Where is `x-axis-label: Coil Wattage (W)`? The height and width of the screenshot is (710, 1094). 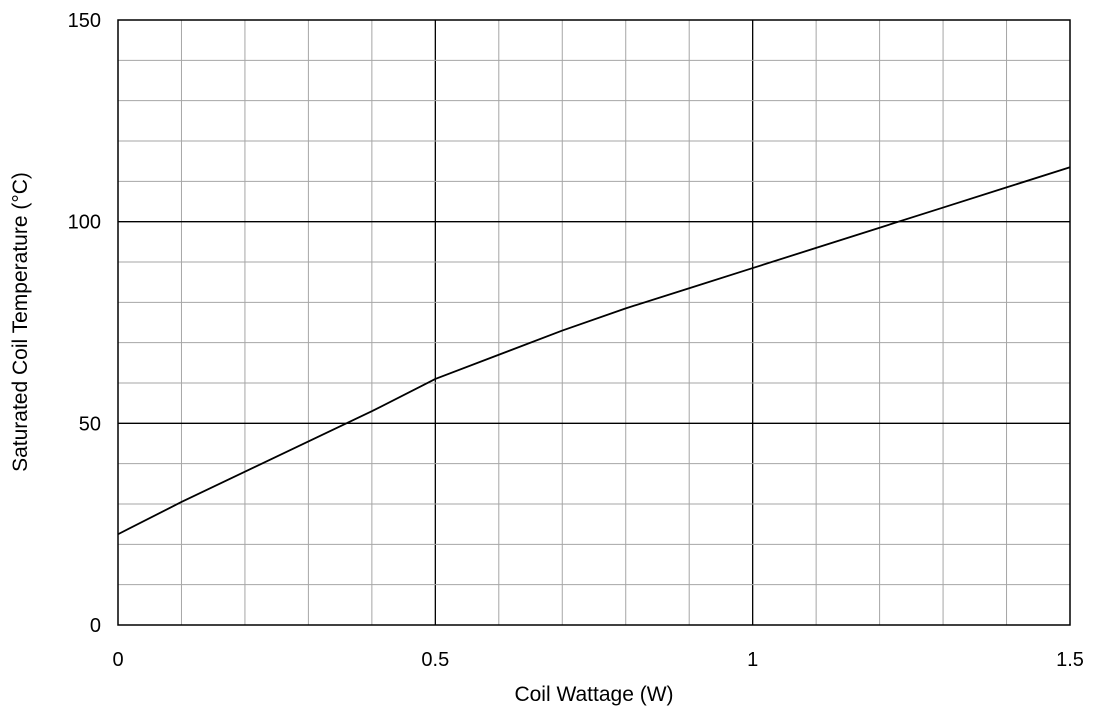
x-axis-label: Coil Wattage (W) is located at coordinates (593, 694).